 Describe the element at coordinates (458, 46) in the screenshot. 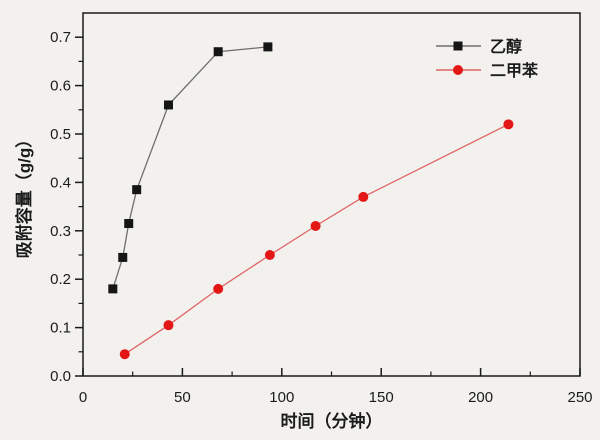

I see `legend-square-marker-icon` at that location.